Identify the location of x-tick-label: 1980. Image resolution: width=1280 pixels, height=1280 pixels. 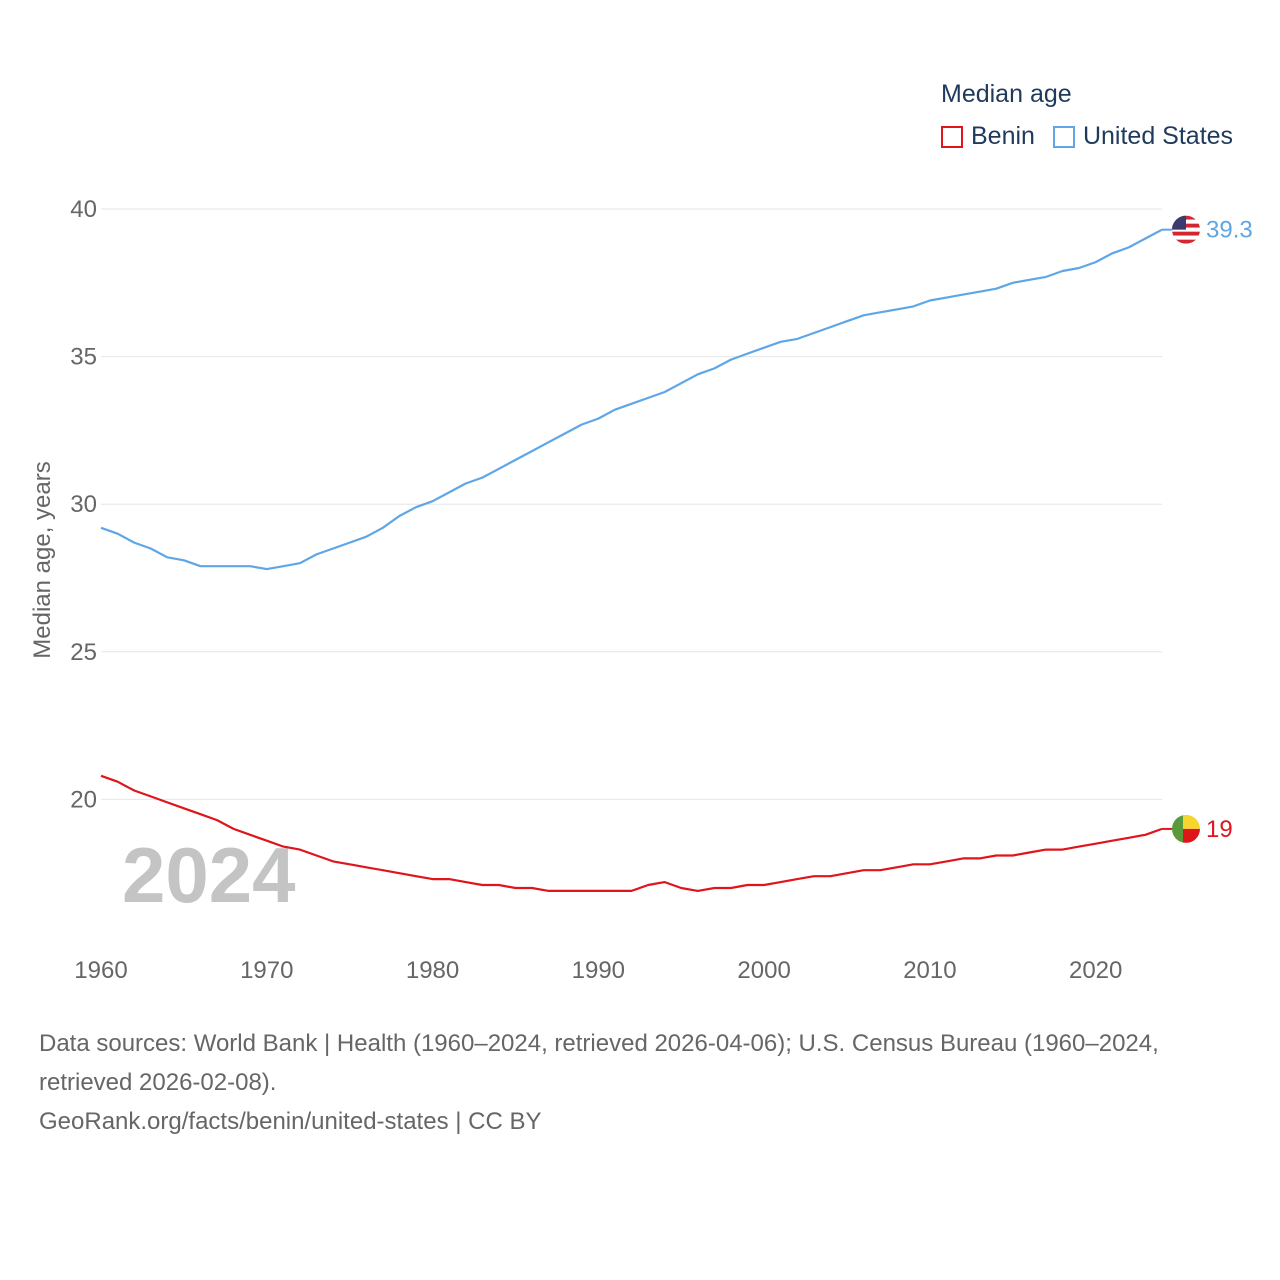
(432, 970).